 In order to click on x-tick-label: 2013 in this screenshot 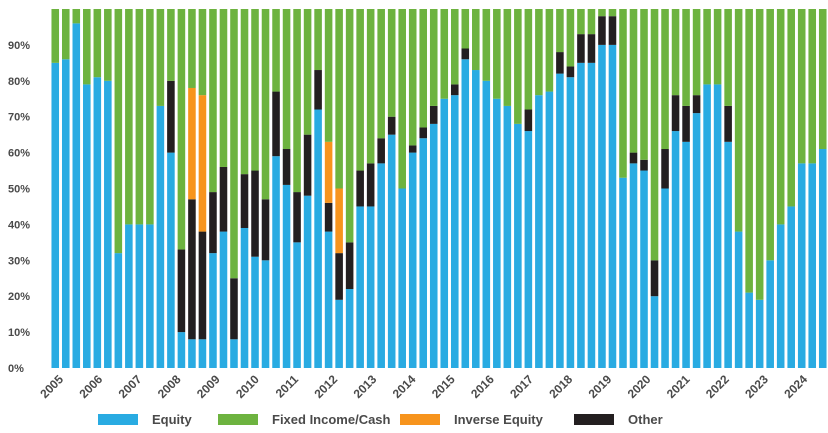, I will do `click(365, 386)`.